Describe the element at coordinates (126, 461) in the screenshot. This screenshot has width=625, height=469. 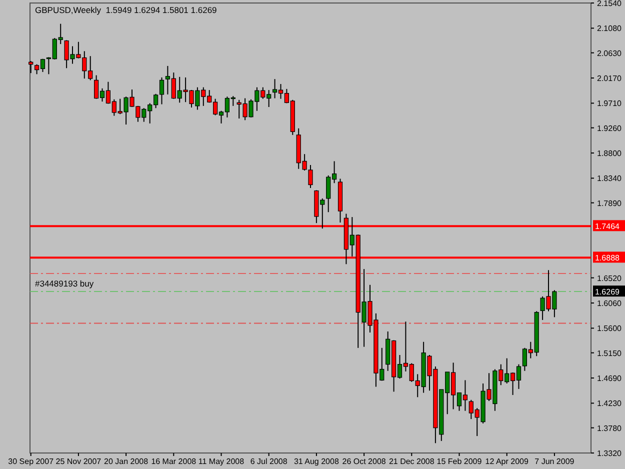
I see `x-tick-label: 20 Jan 2008` at that location.